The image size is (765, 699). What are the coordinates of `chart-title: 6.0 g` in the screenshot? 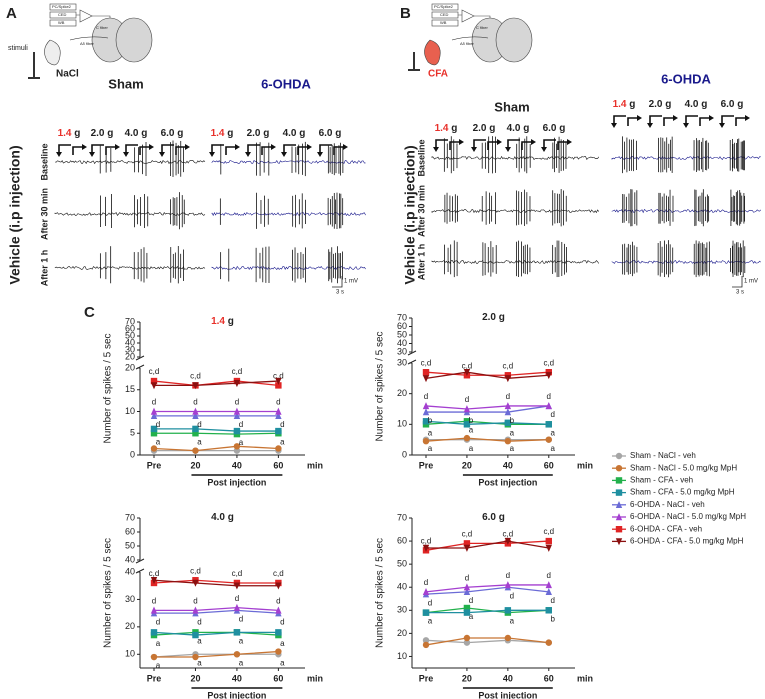 It's located at (493, 517).